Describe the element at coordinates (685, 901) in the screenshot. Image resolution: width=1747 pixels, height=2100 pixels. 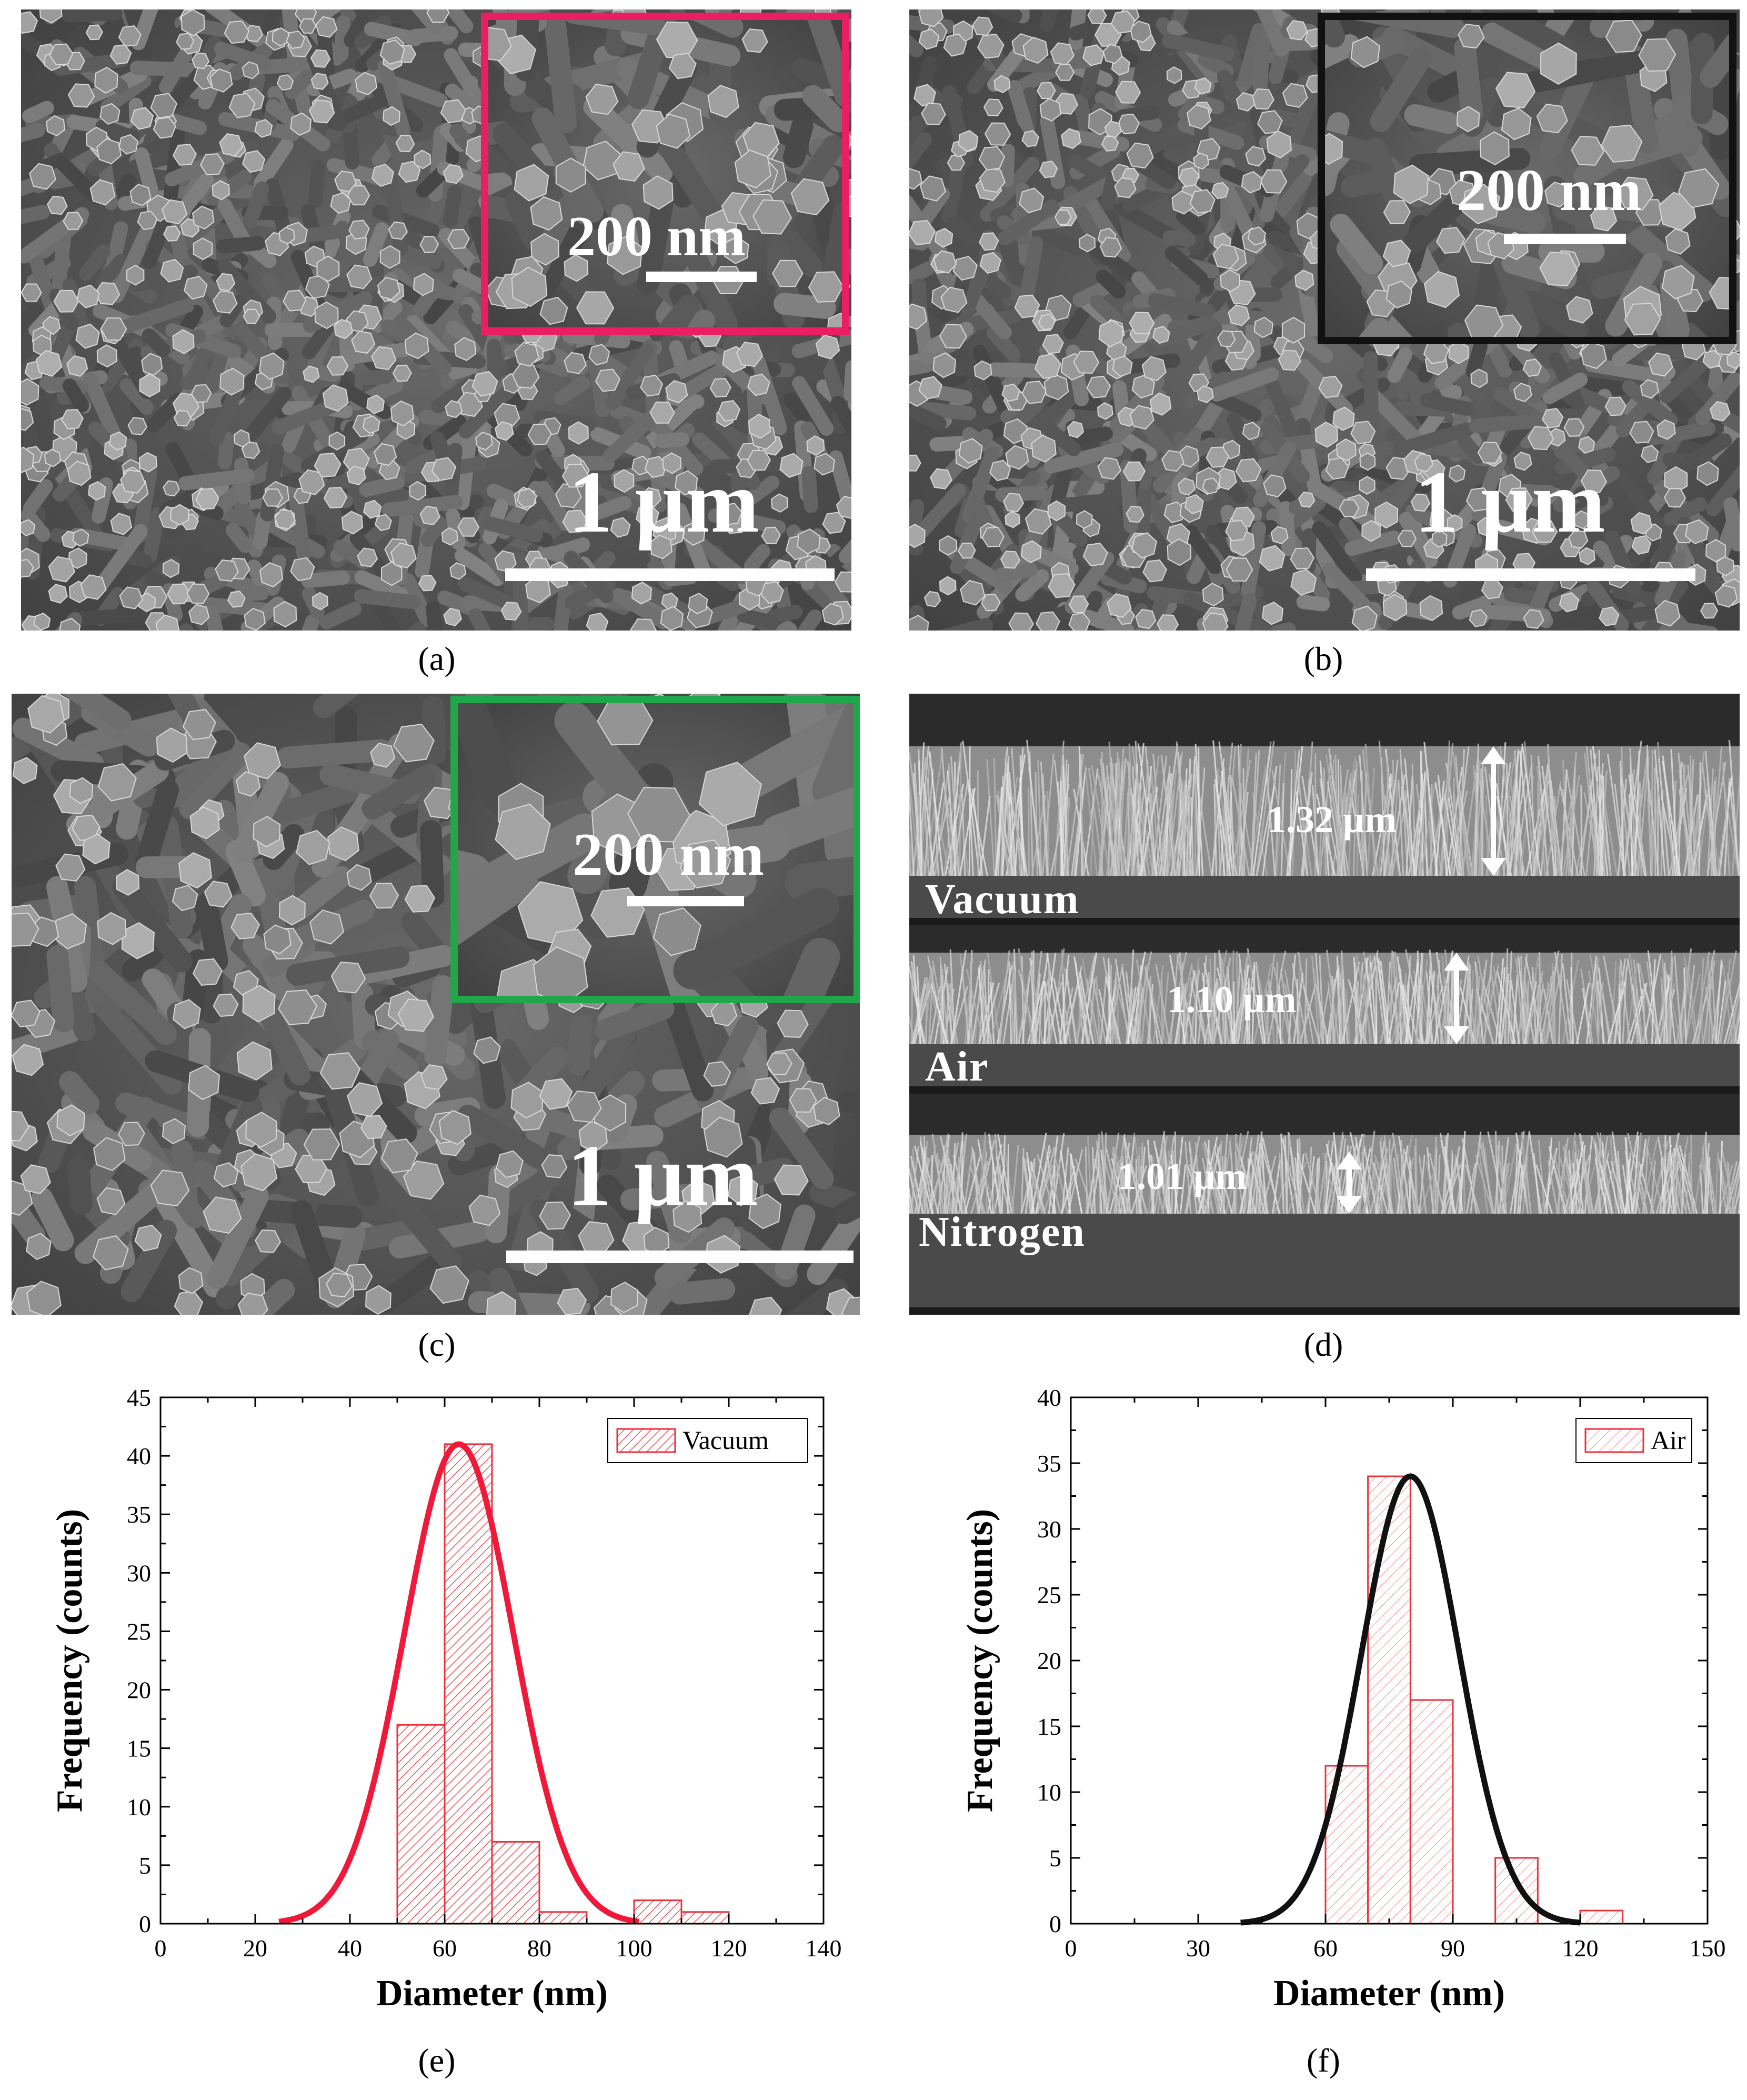
I see `inset-scale-bar-c` at that location.